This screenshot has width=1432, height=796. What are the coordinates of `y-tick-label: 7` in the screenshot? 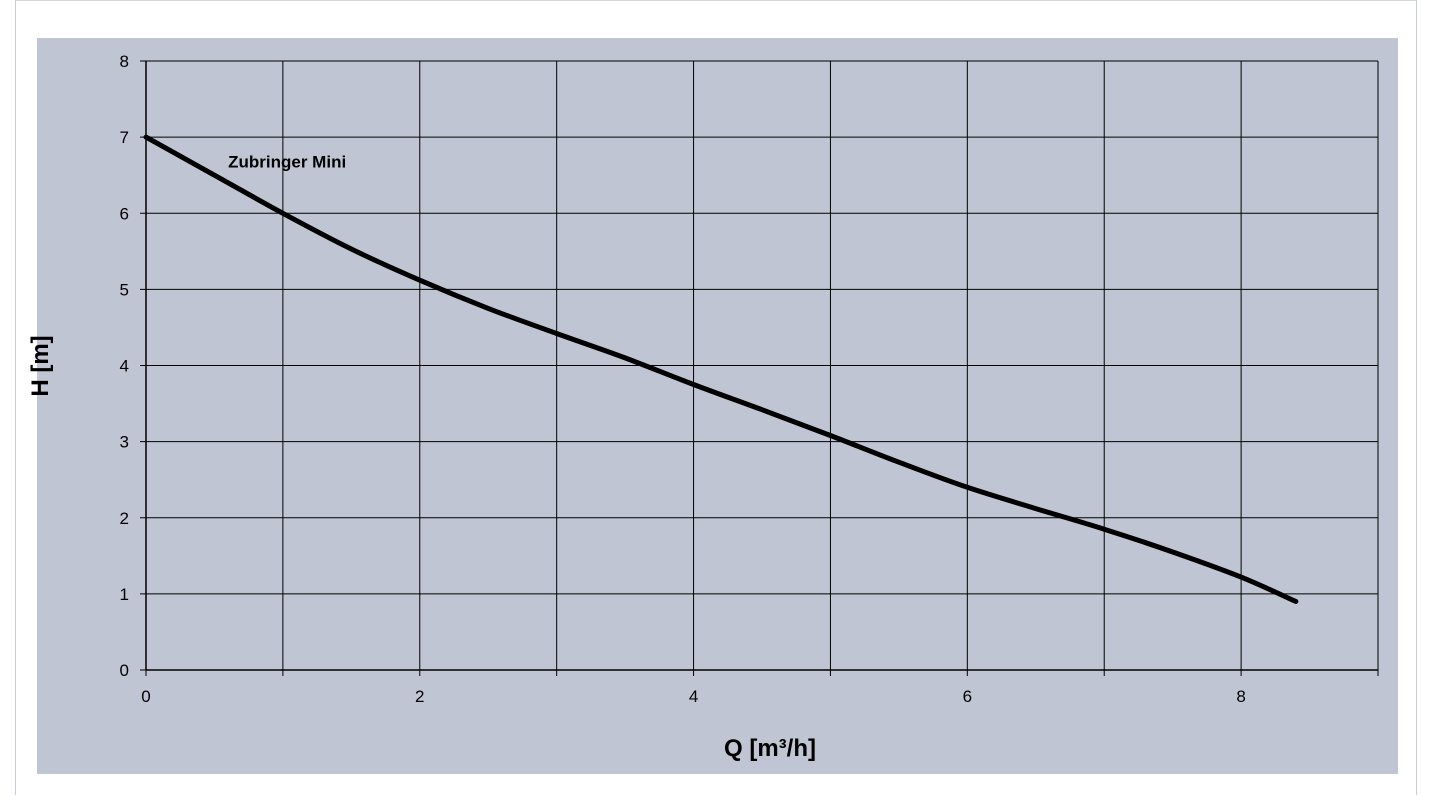 It's located at (124, 137).